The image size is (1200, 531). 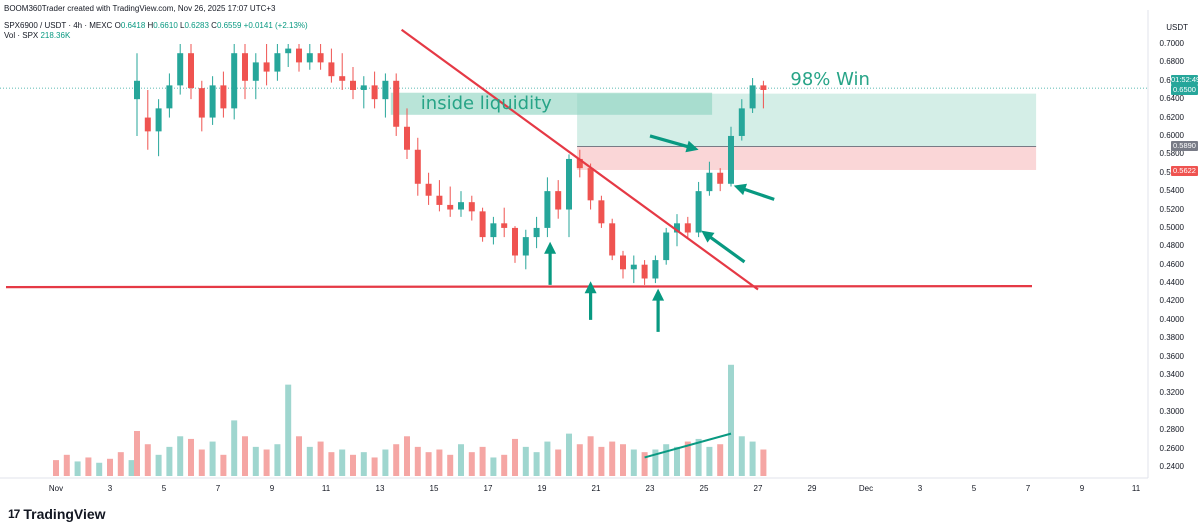 I want to click on y-tick-label: 0.5000, so click(x=1171, y=227).